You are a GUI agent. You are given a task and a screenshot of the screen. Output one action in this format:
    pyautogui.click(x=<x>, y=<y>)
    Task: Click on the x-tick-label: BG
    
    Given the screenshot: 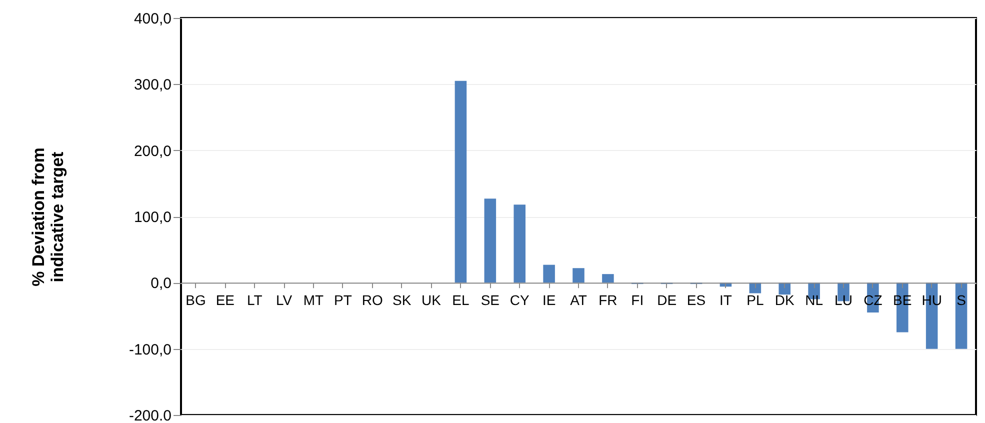 What is the action you would take?
    pyautogui.click(x=196, y=300)
    